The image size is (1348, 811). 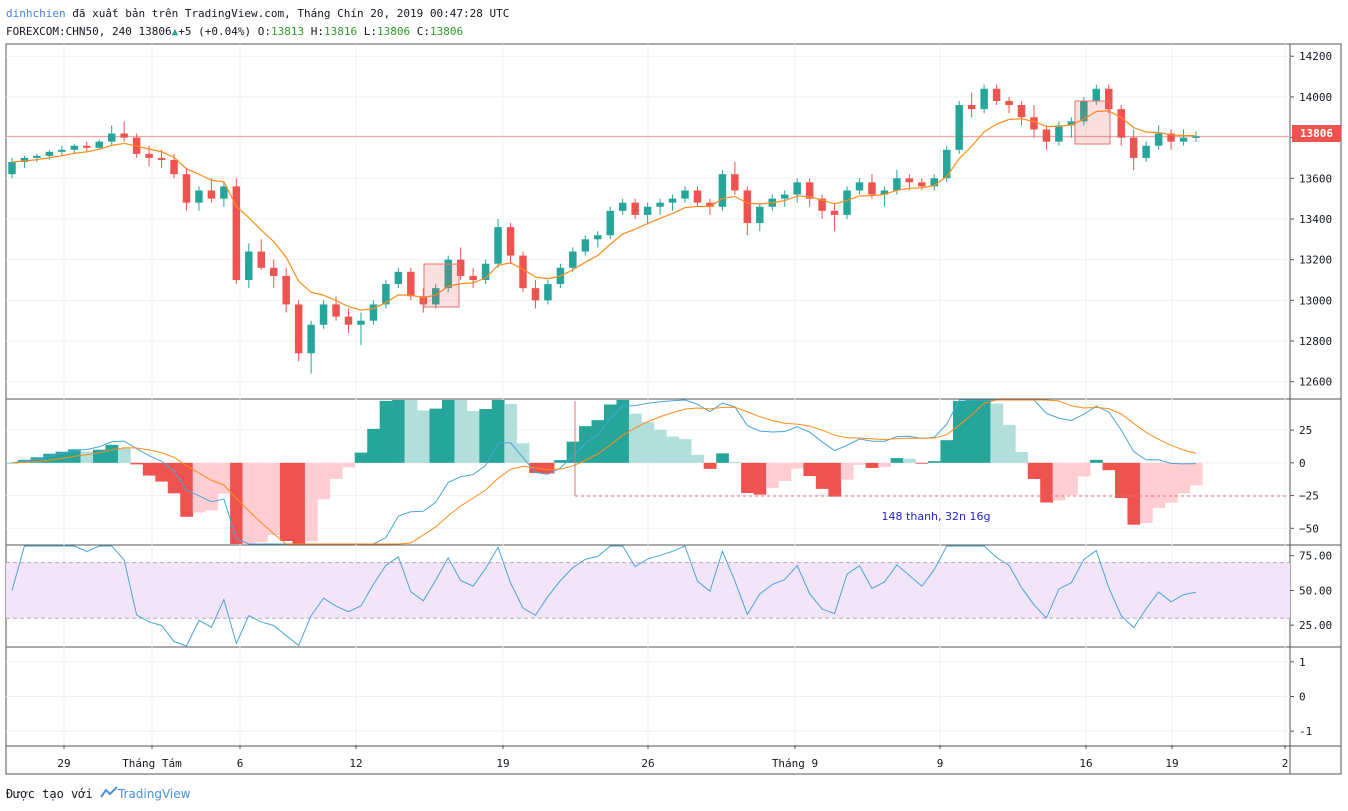 I want to click on price-axis-label: 12800, so click(x=1315, y=341).